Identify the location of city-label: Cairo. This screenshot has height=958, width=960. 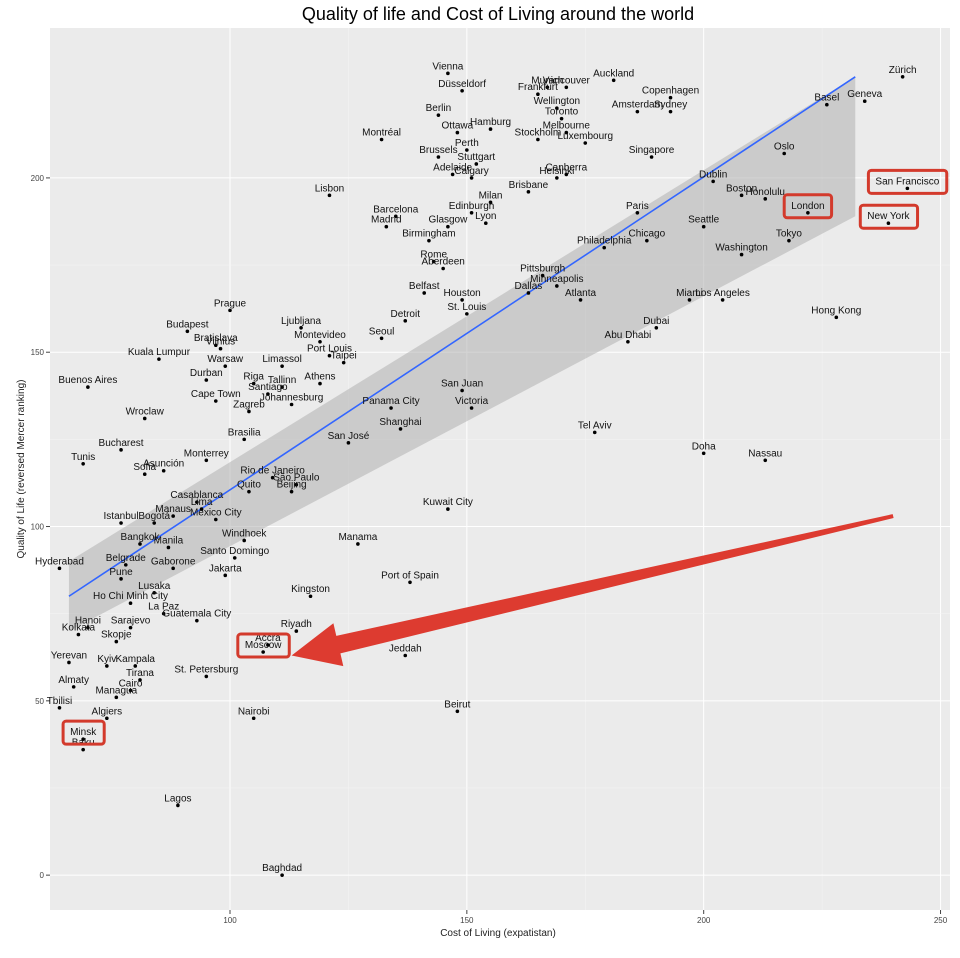
(131, 683).